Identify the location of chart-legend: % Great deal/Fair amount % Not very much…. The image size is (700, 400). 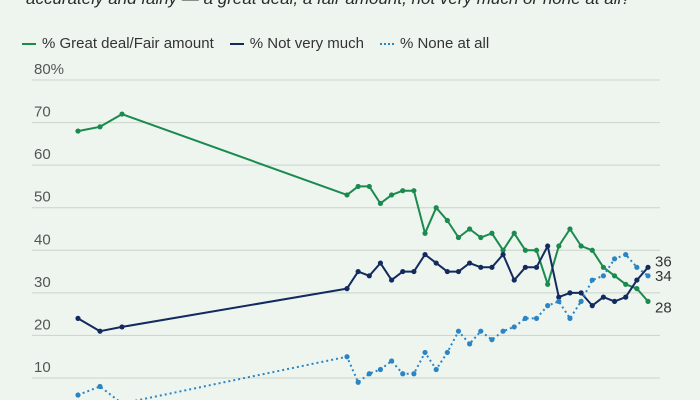
(255, 43).